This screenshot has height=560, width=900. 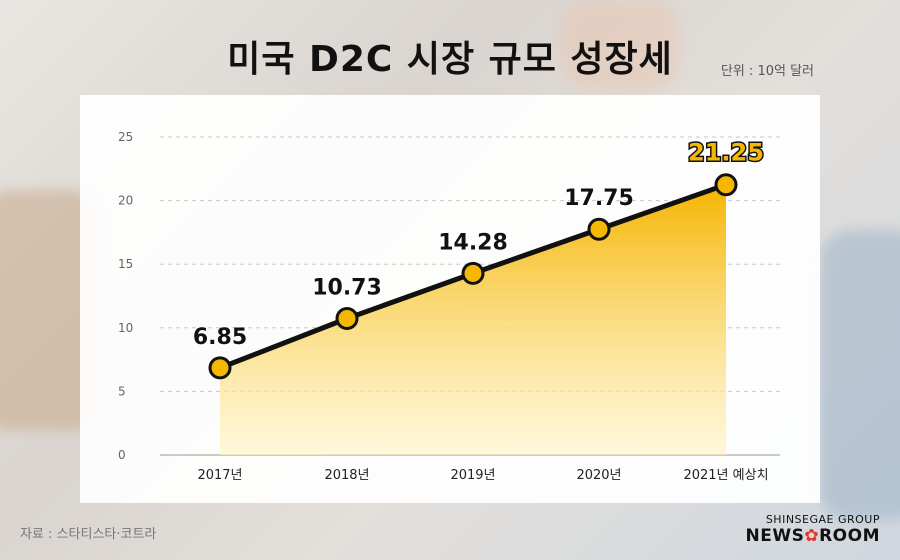 What do you see at coordinates (599, 198) in the screenshot?
I see `data-label: 17.75` at bounding box center [599, 198].